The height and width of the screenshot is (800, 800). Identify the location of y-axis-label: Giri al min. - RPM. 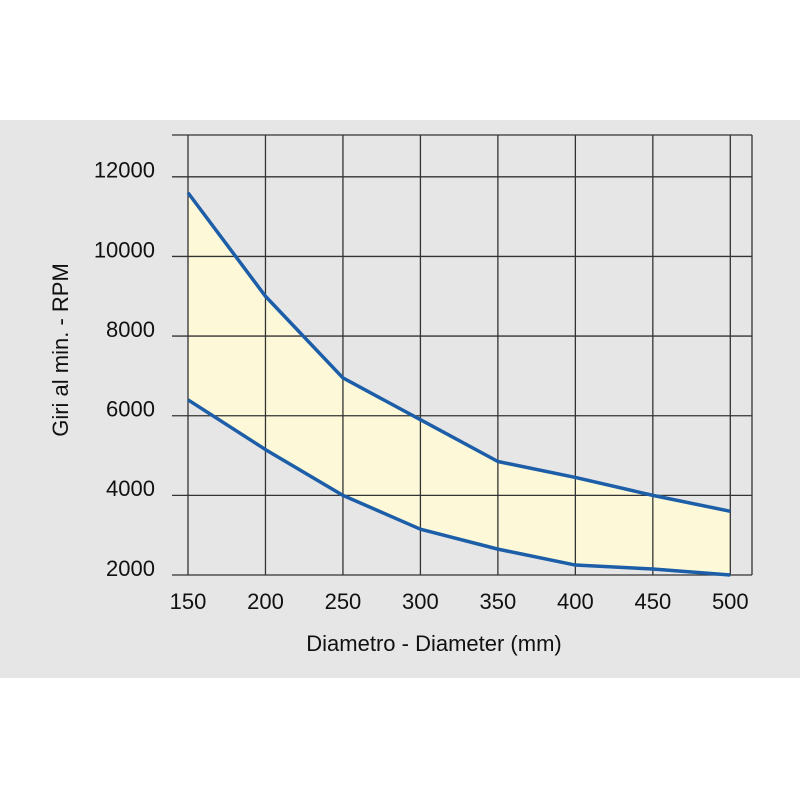
(60, 350).